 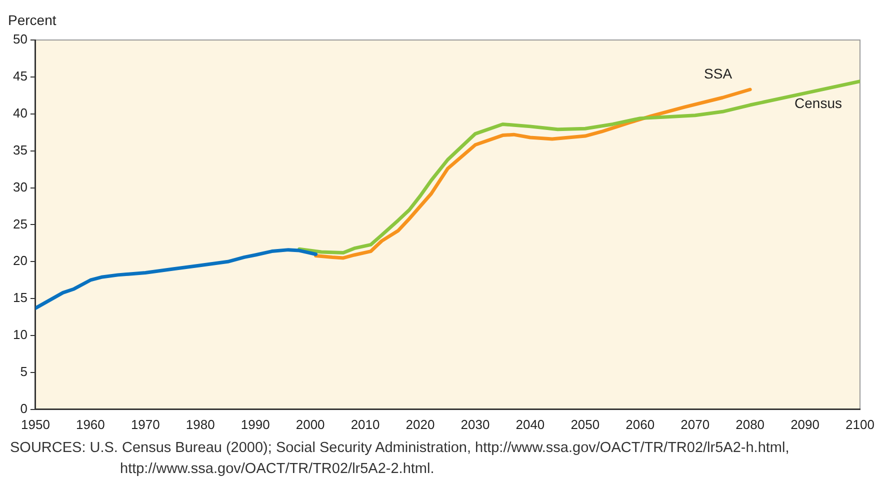 I want to click on x-tick-label: 2010, so click(x=365, y=424).